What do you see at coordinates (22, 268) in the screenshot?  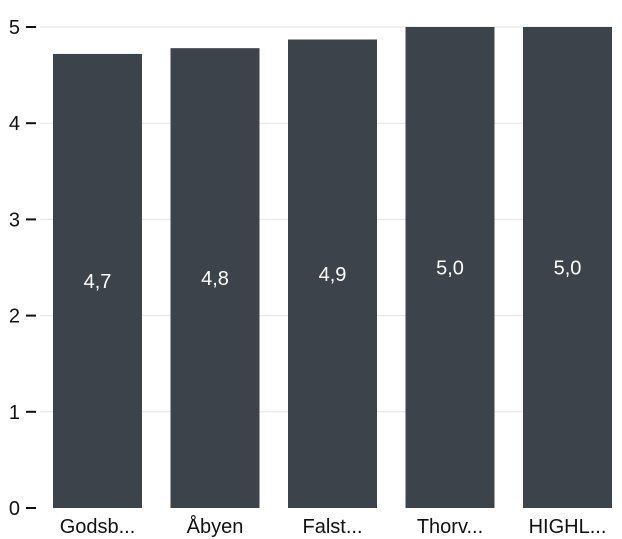 I see `y-axis: 0 1 2 3 4 5` at bounding box center [22, 268].